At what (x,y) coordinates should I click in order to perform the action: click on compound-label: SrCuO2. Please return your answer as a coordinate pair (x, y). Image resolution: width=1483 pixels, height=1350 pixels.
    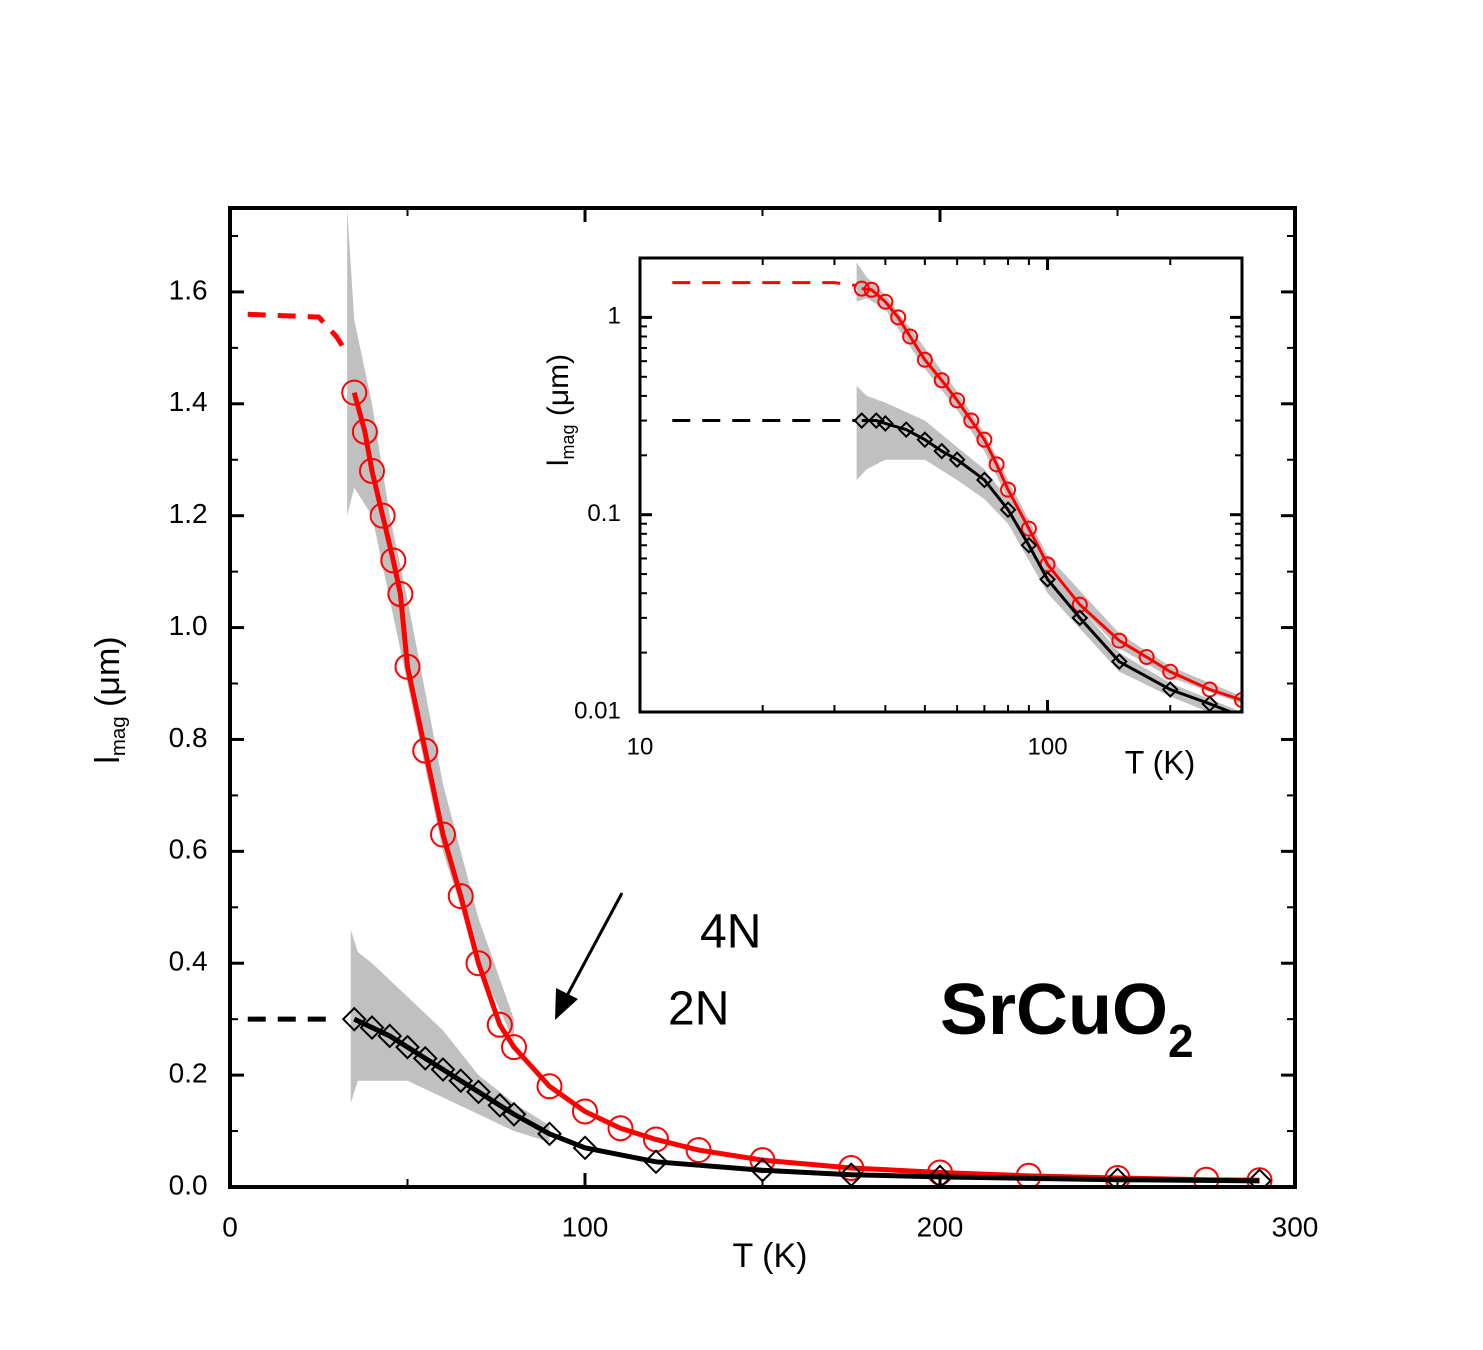
    Looking at the image, I should click on (1067, 1018).